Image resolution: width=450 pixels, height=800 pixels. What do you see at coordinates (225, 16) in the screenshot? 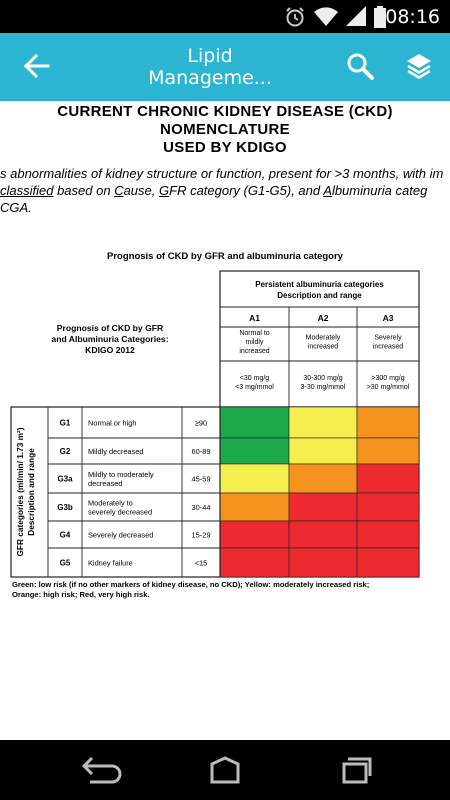
I see `status-bar: 08:16` at bounding box center [225, 16].